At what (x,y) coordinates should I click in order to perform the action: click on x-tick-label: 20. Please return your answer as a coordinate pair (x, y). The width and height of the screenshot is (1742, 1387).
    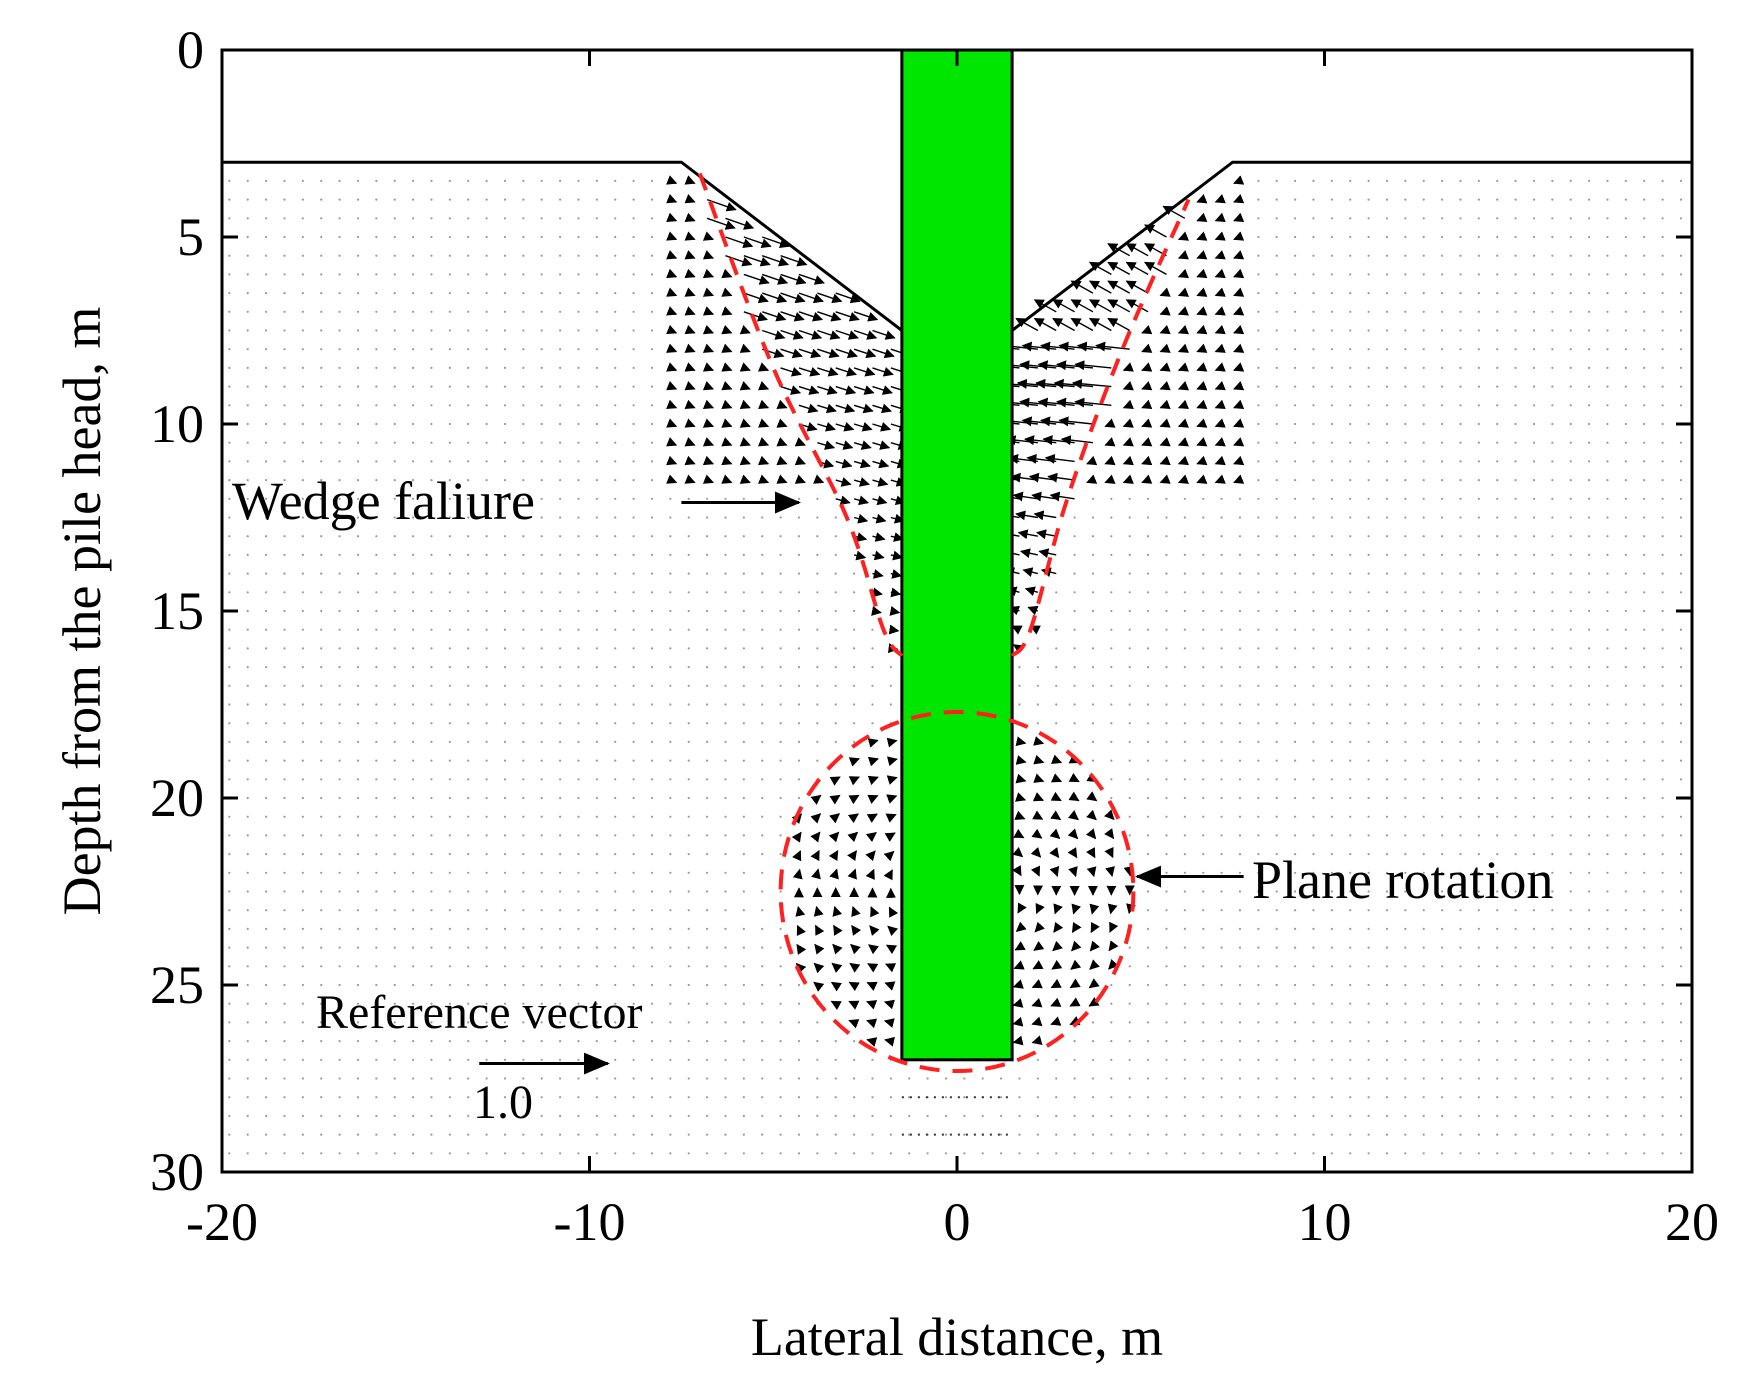
    Looking at the image, I should click on (1692, 1222).